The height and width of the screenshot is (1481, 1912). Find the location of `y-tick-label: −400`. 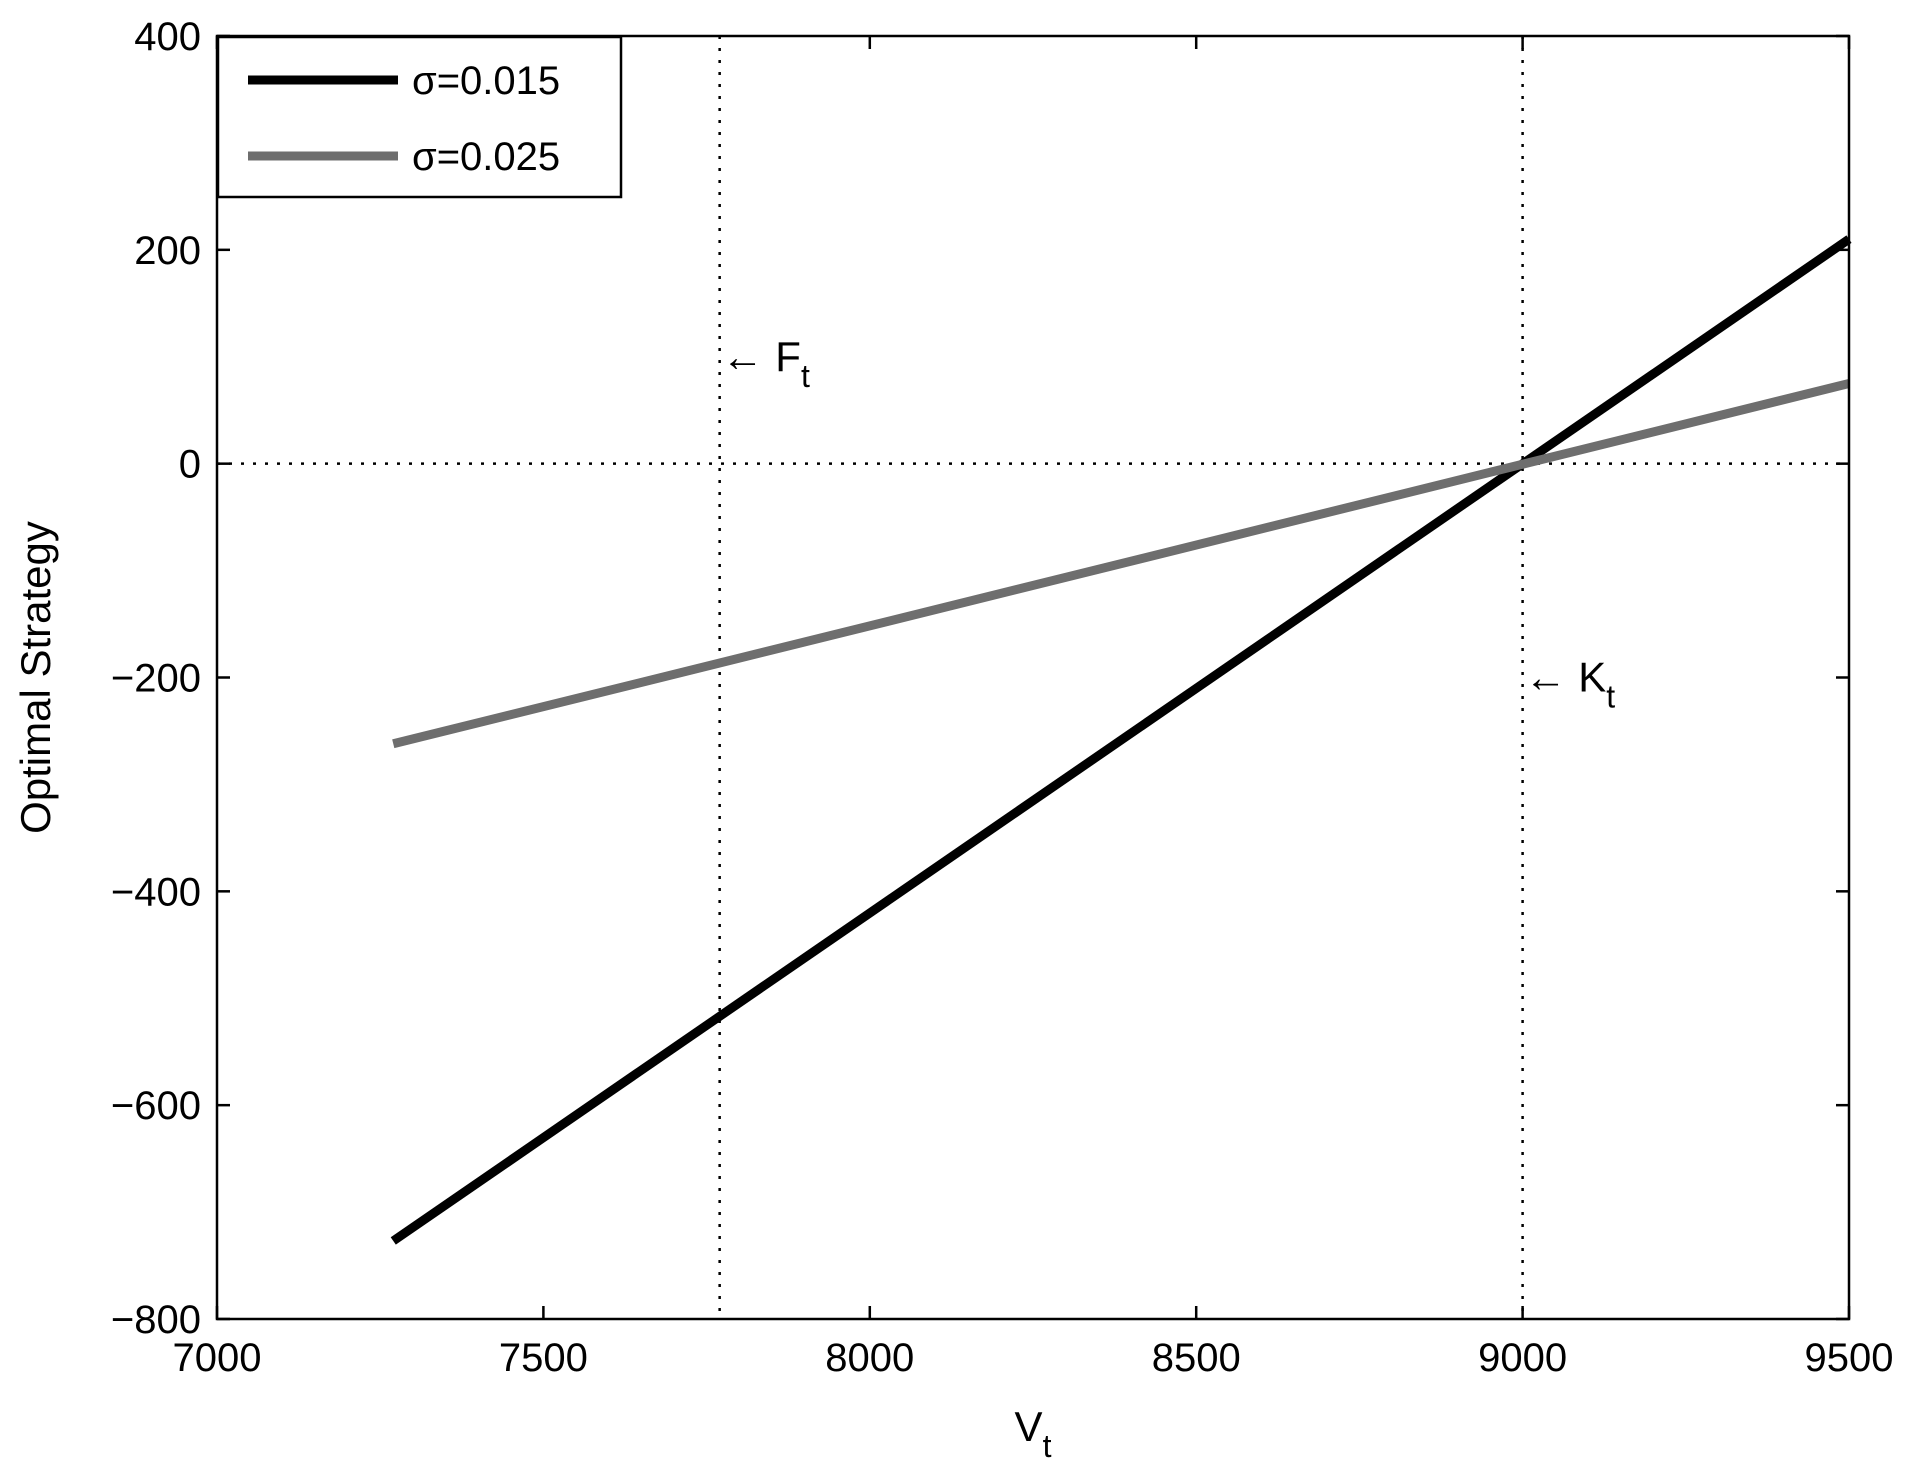

y-tick-label: −400 is located at coordinates (156, 892).